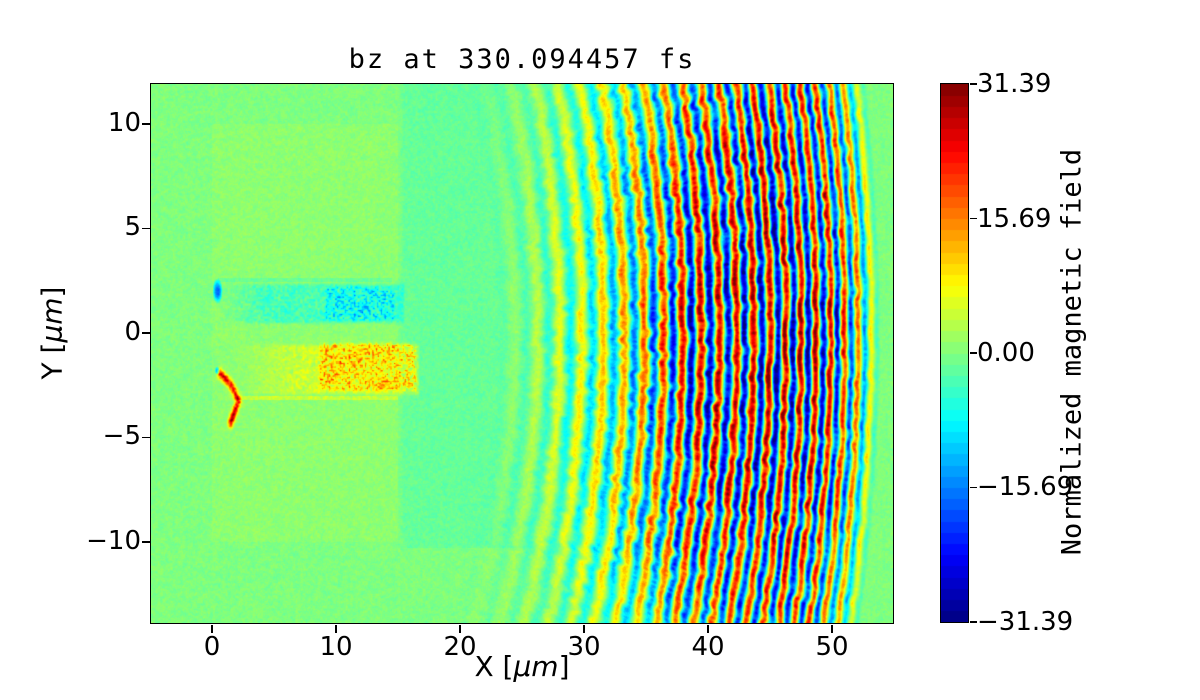  Describe the element at coordinates (124, 123) in the screenshot. I see `y-tick-label: 10` at that location.